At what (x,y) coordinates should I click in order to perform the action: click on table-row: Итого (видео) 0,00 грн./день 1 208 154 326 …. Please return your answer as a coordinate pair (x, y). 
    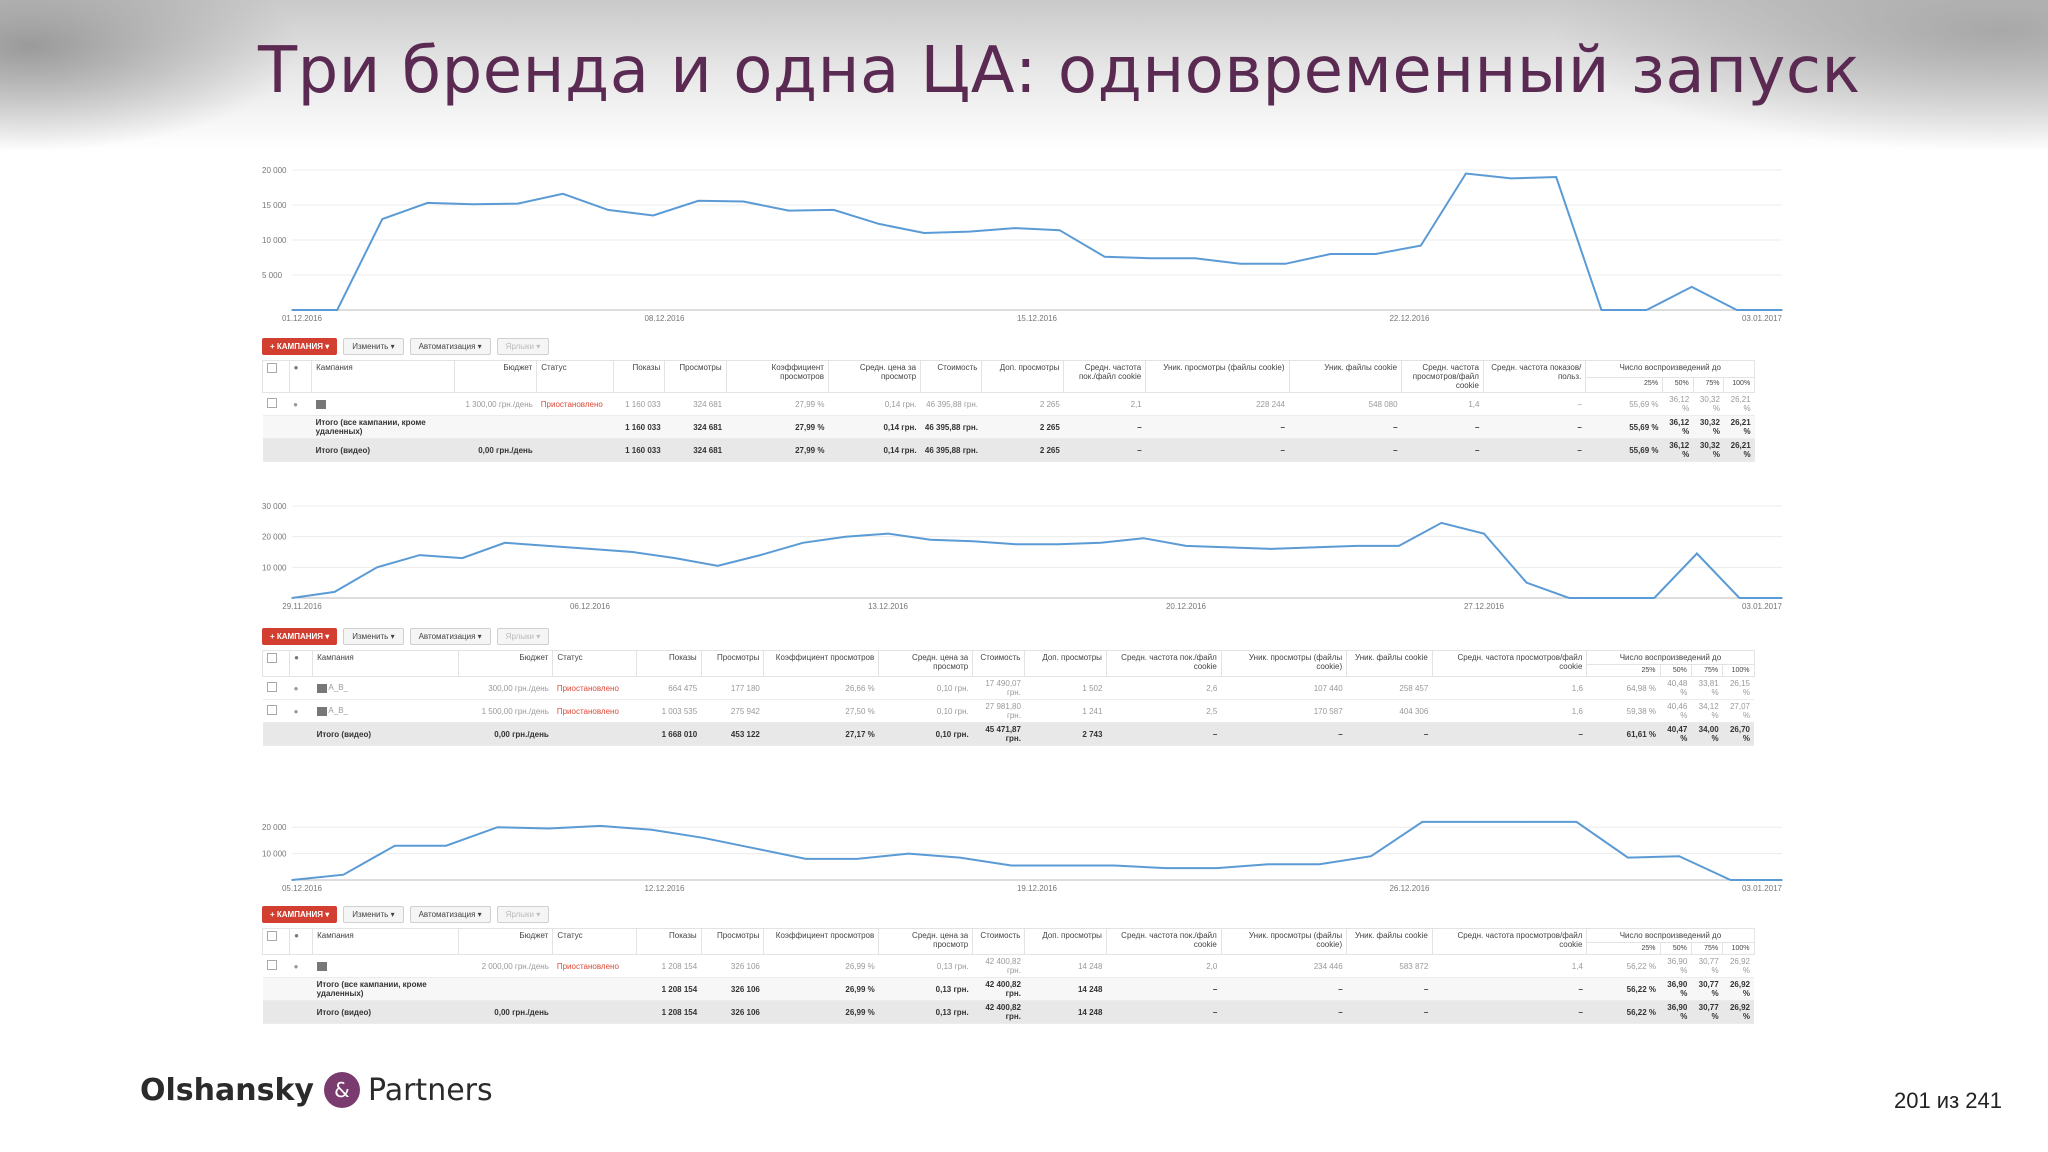
    Looking at the image, I should click on (1024, 1012).